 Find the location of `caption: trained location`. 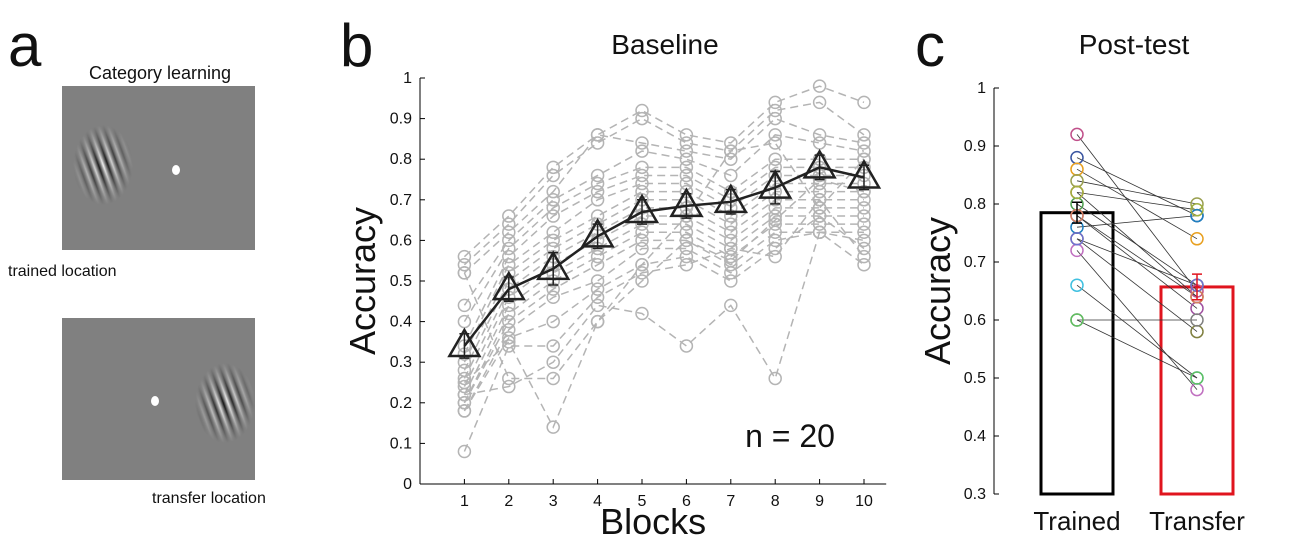

caption: trained location is located at coordinates (62, 271).